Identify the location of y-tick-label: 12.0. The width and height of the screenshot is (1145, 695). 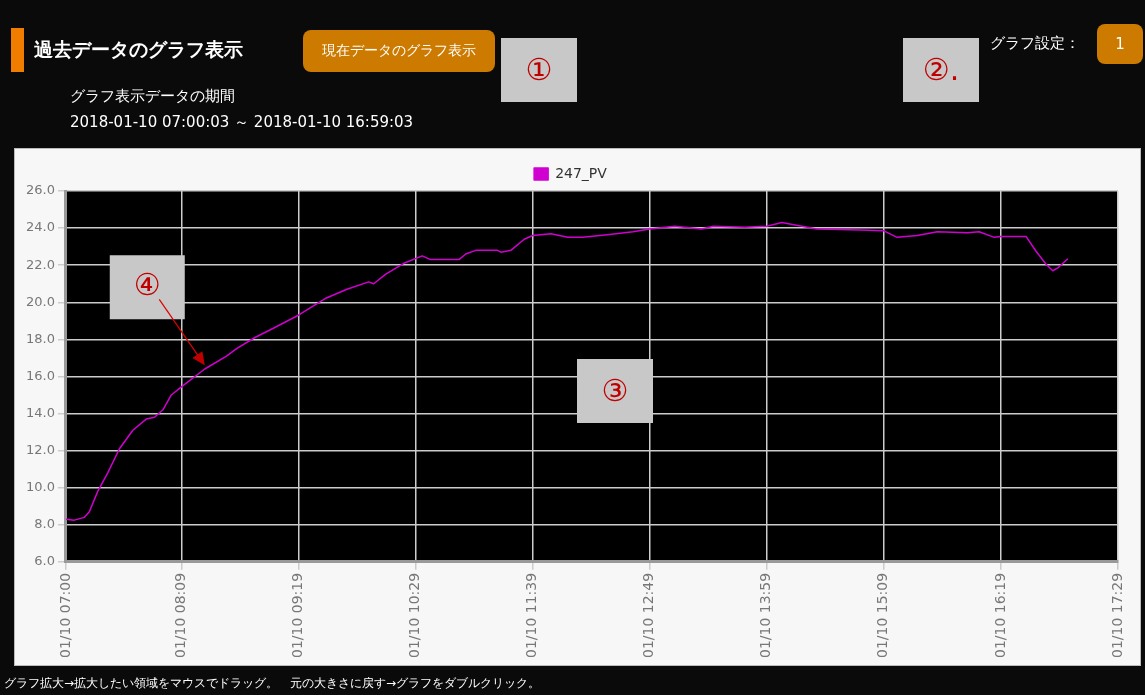
(40, 449).